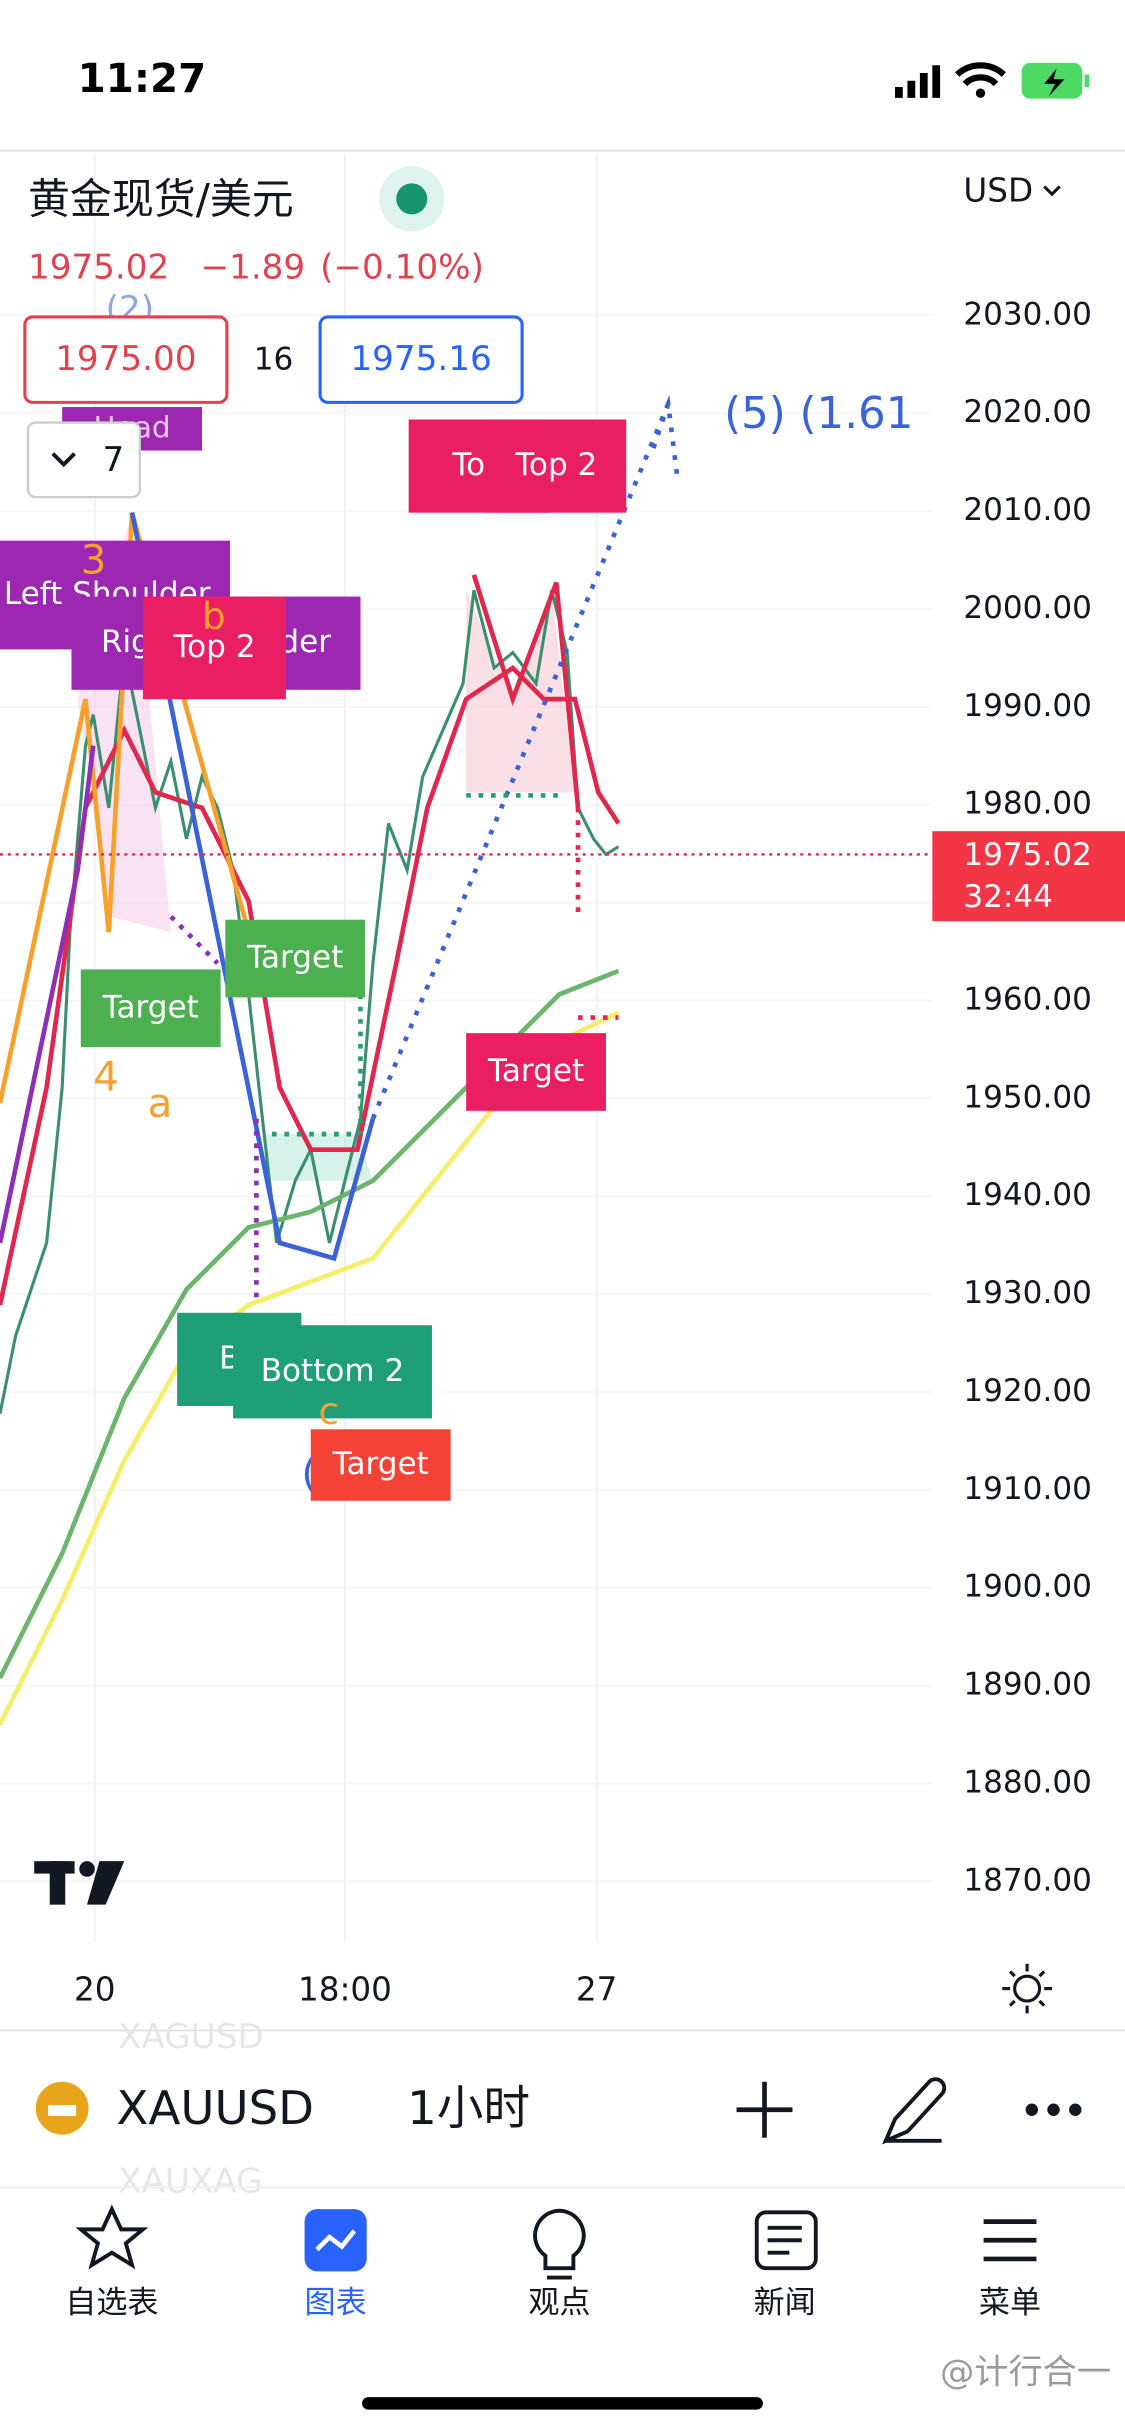 This screenshot has width=1125, height=2436. Describe the element at coordinates (98, 267) in the screenshot. I see `last-price: 1975.02` at that location.